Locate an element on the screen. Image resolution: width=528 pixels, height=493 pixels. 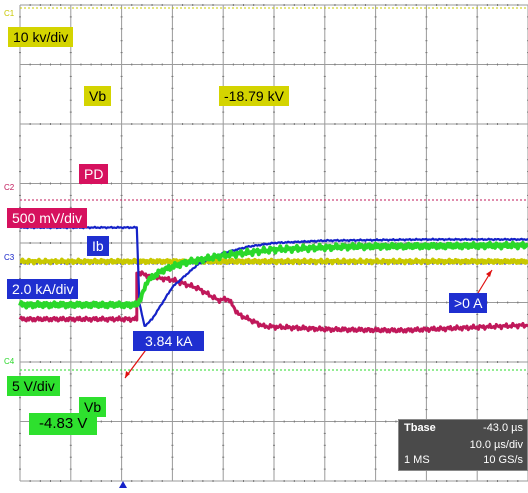
ch2-scale-label: 500 mV/div is located at coordinates (47, 218).